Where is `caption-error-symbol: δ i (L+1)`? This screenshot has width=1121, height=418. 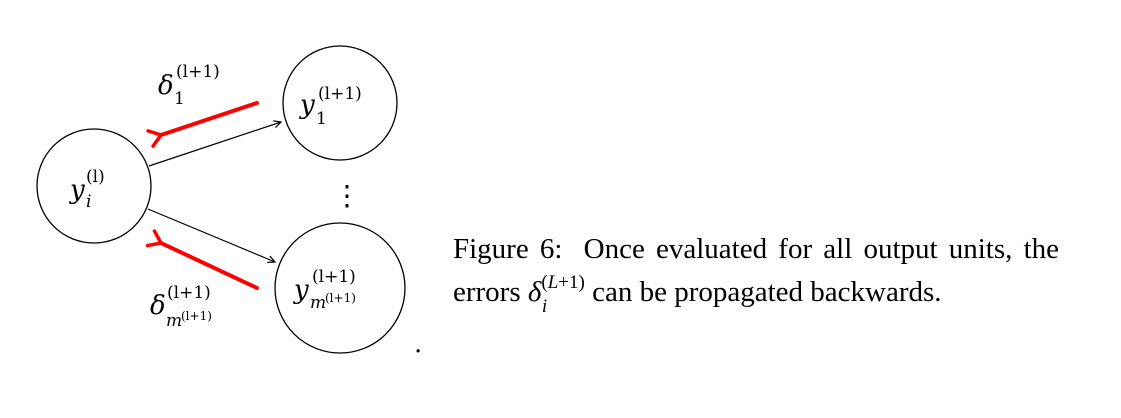 caption-error-symbol: δ i (L+1) is located at coordinates (556, 294).